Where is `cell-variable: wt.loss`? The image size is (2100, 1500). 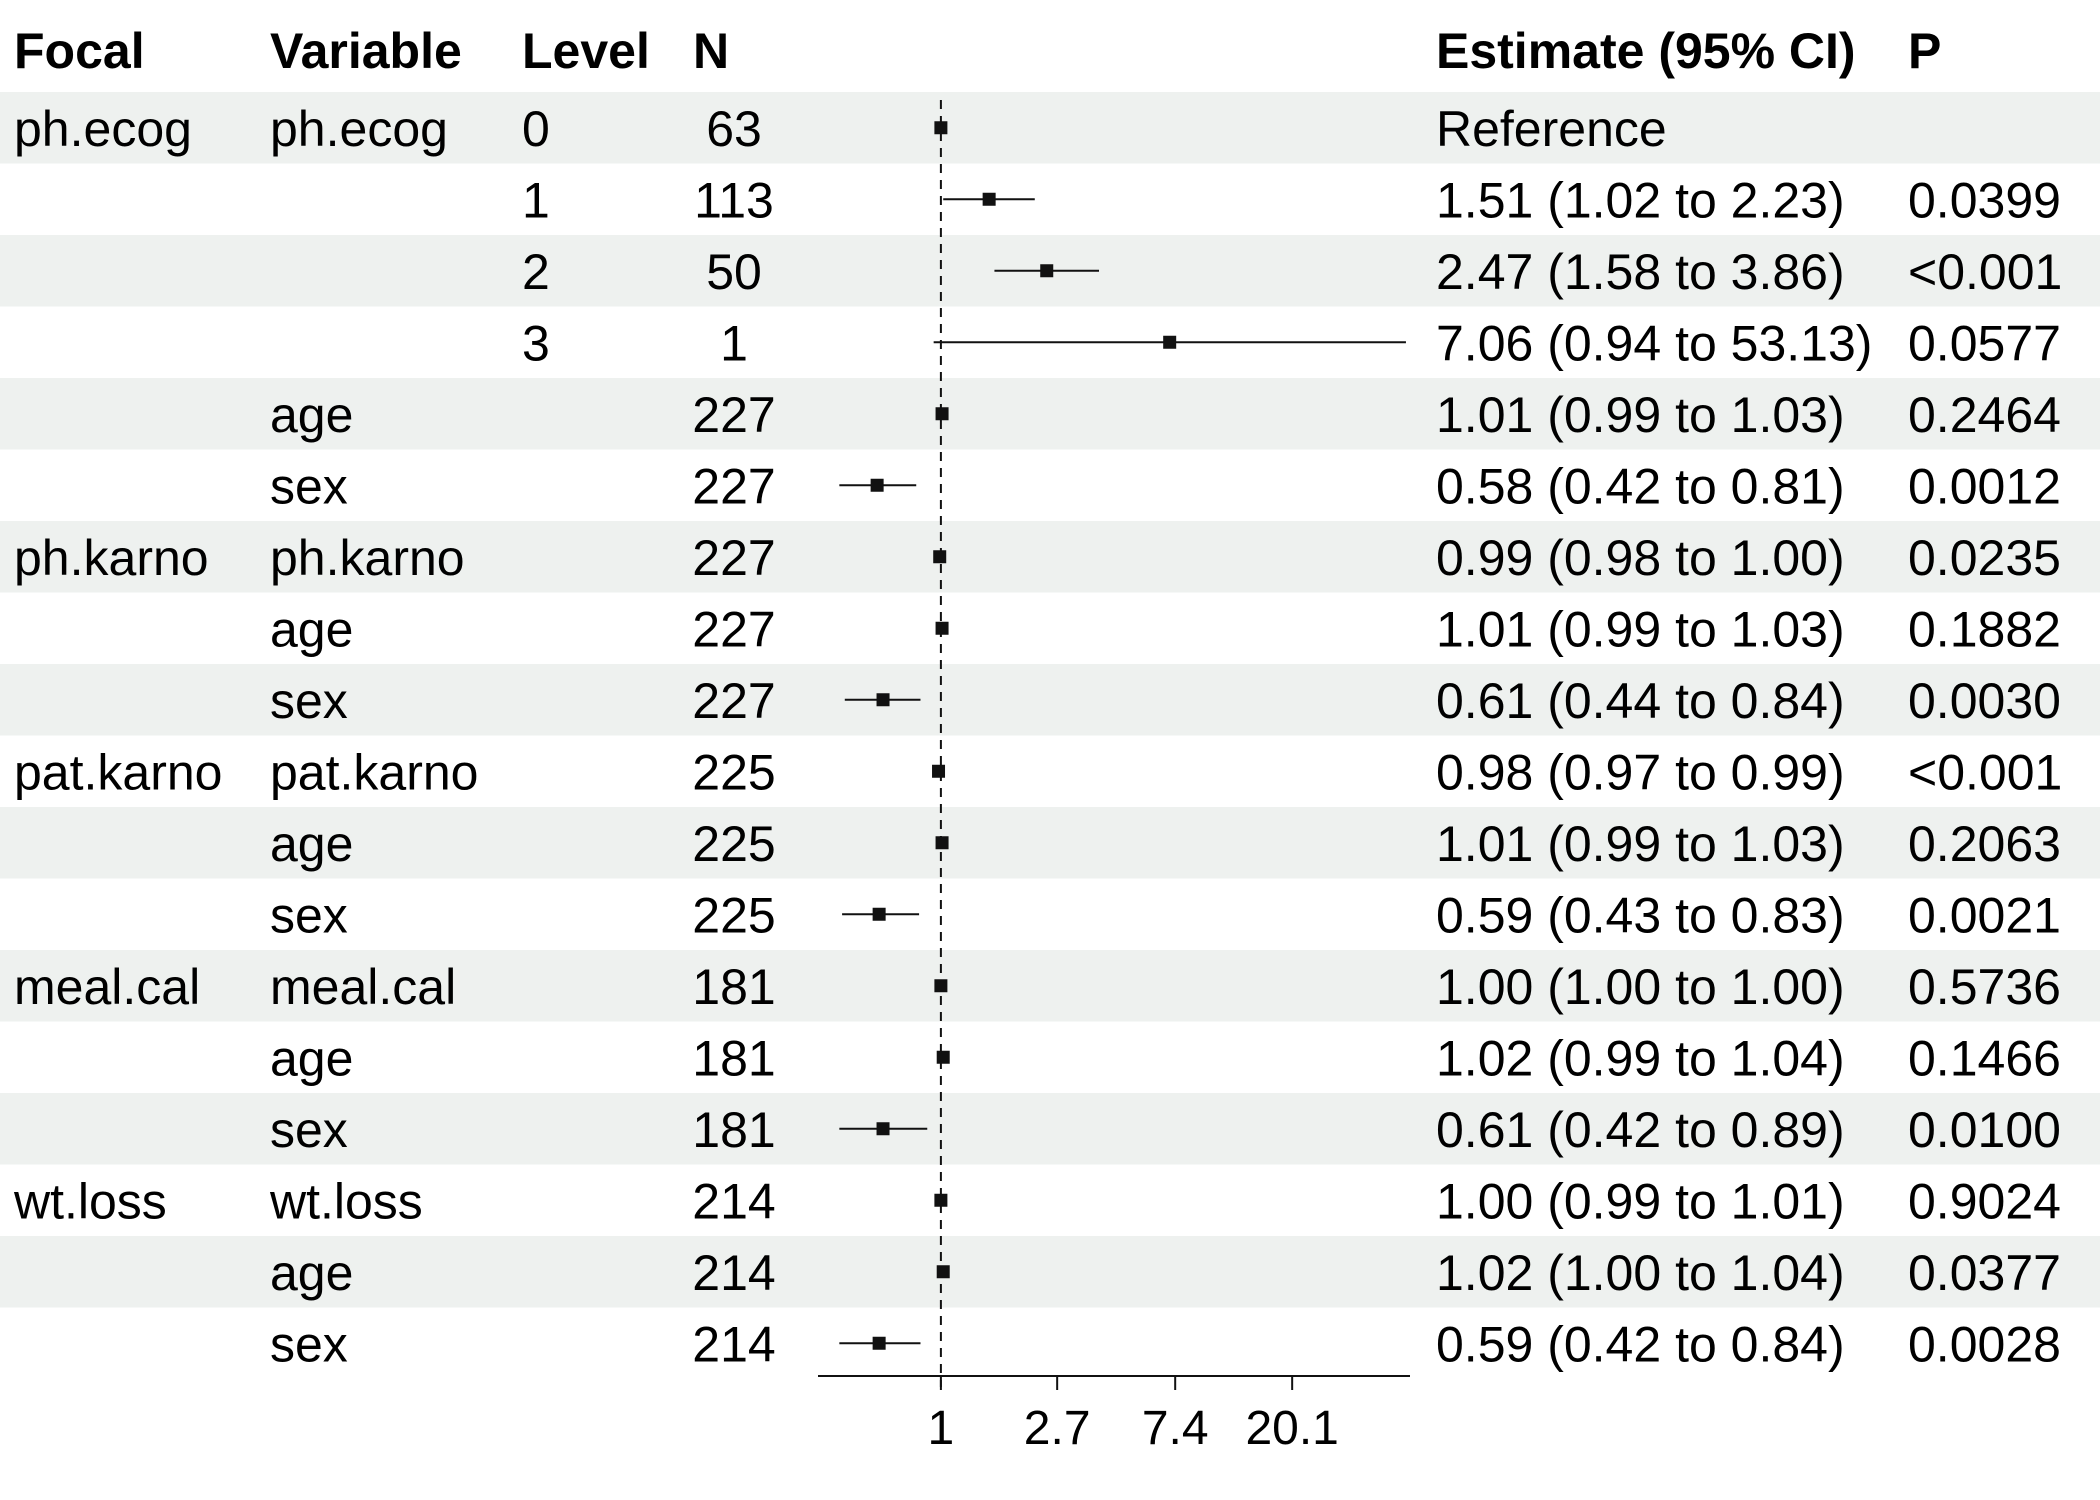 cell-variable: wt.loss is located at coordinates (346, 1201).